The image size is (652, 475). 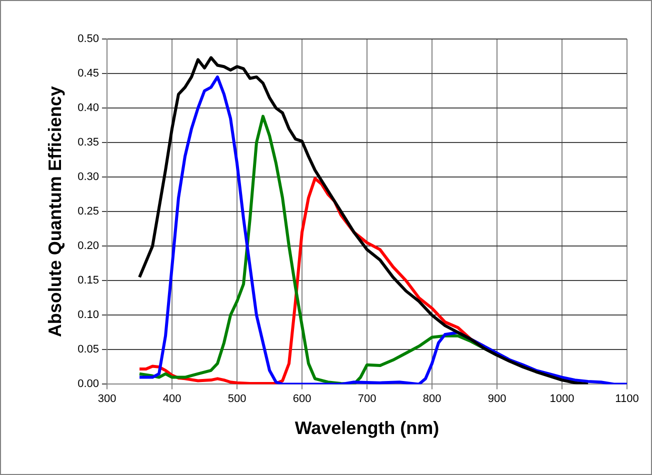 What do you see at coordinates (89, 315) in the screenshot?
I see `y-tick-label: 0.10` at bounding box center [89, 315].